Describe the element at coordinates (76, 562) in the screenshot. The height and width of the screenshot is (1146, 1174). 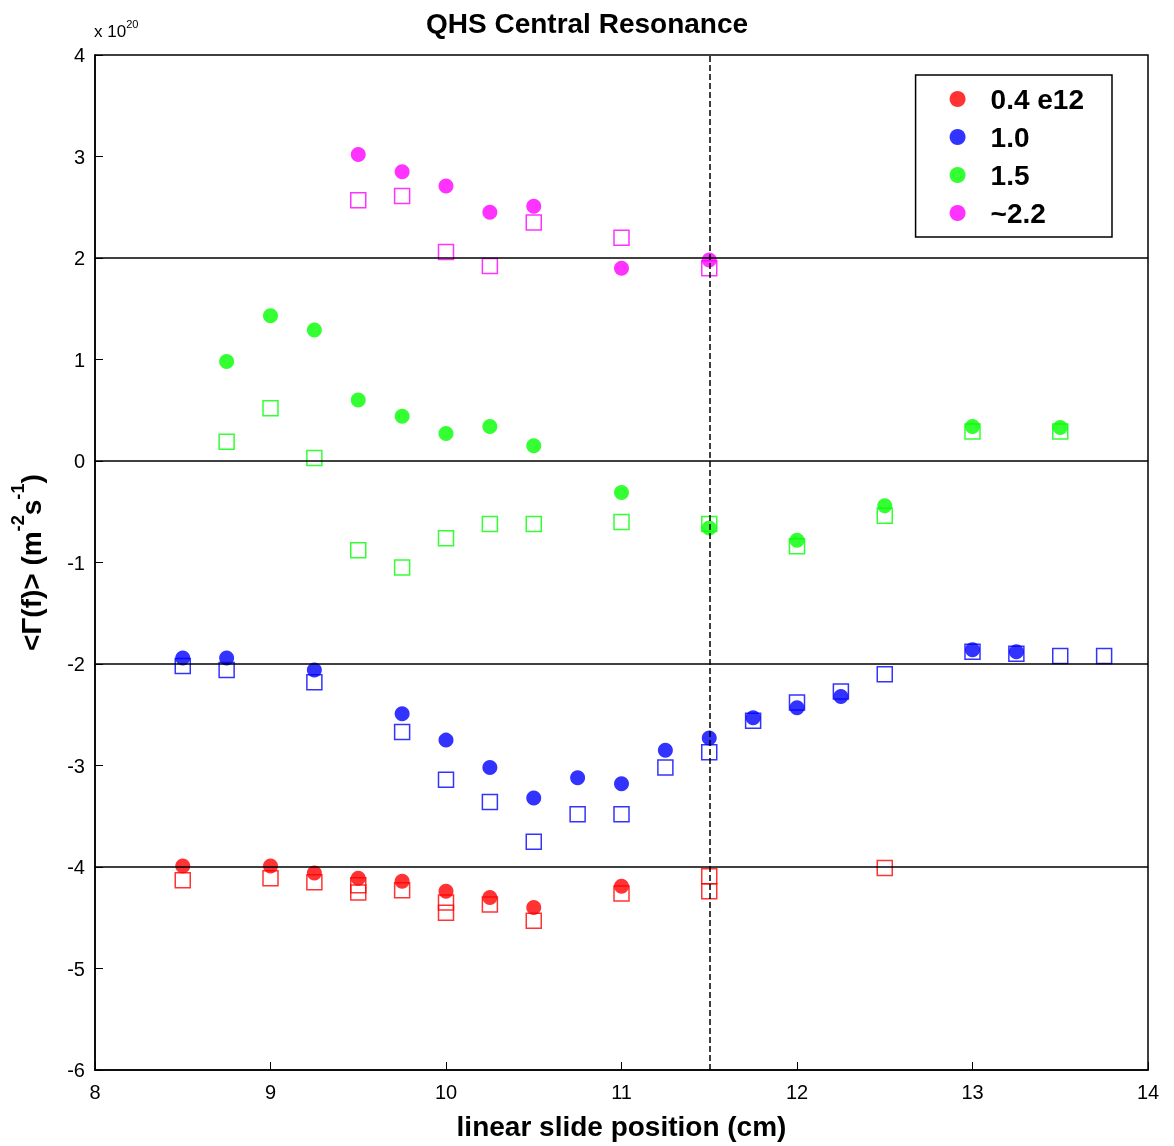
I see `y-tick-label: -1` at that location.